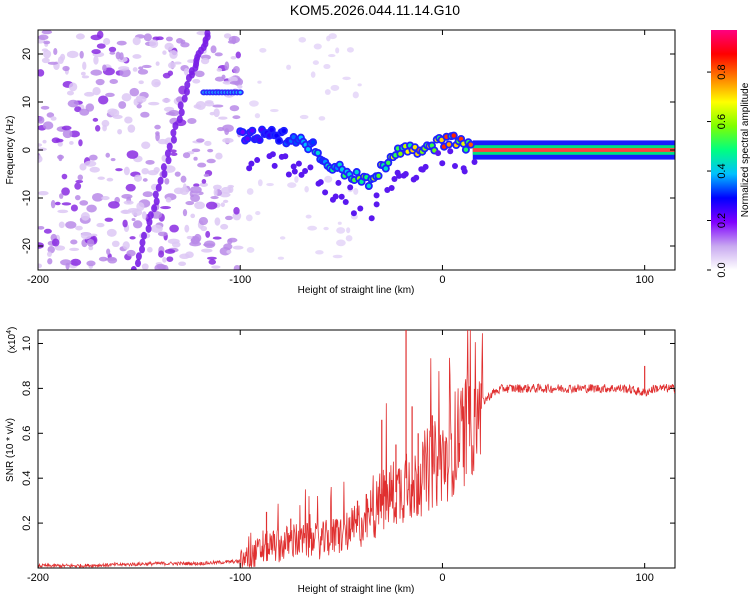 This screenshot has height=600, width=750. What do you see at coordinates (745, 149) in the screenshot?
I see `colorbar-label: Normalized spectral amplitude` at bounding box center [745, 149].